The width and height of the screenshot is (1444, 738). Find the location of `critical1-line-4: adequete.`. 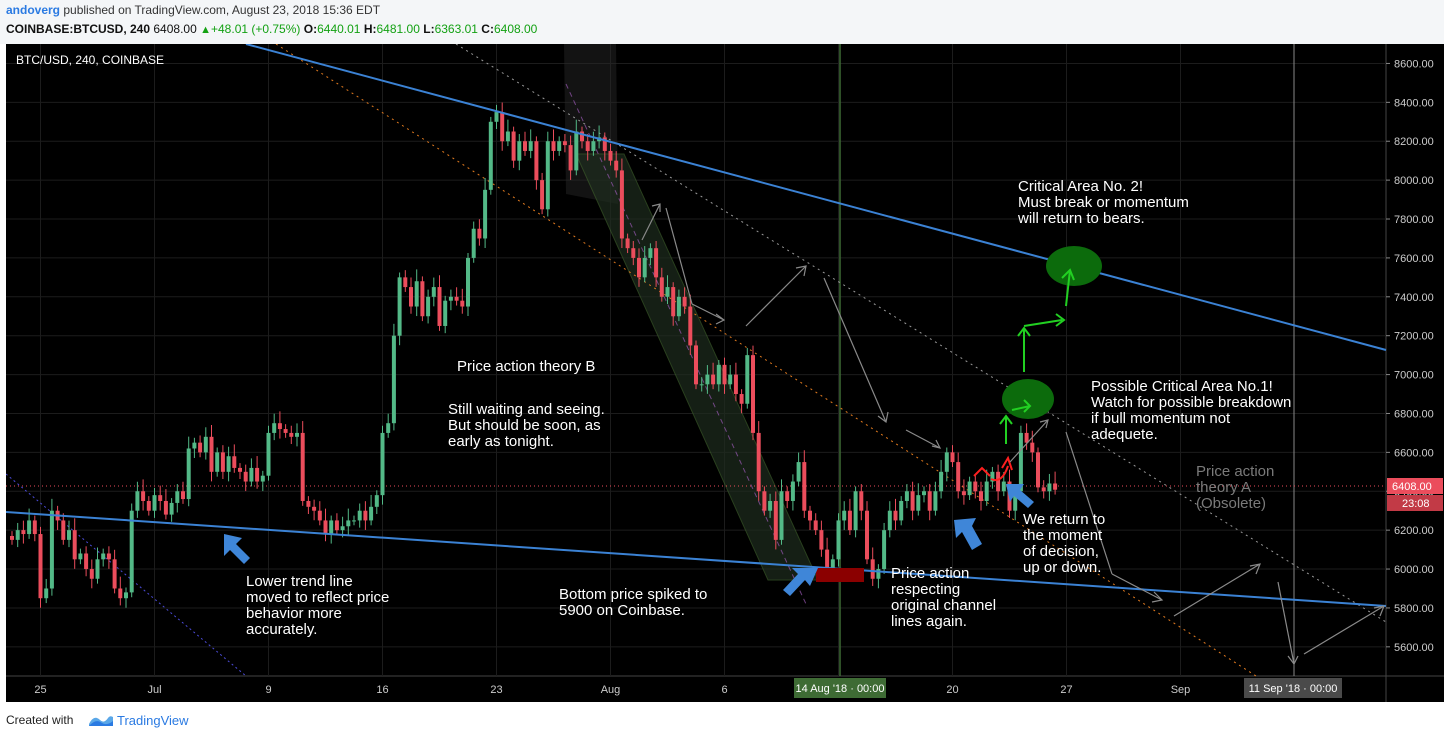

critical1-line-4: adequete. is located at coordinates (1124, 434).